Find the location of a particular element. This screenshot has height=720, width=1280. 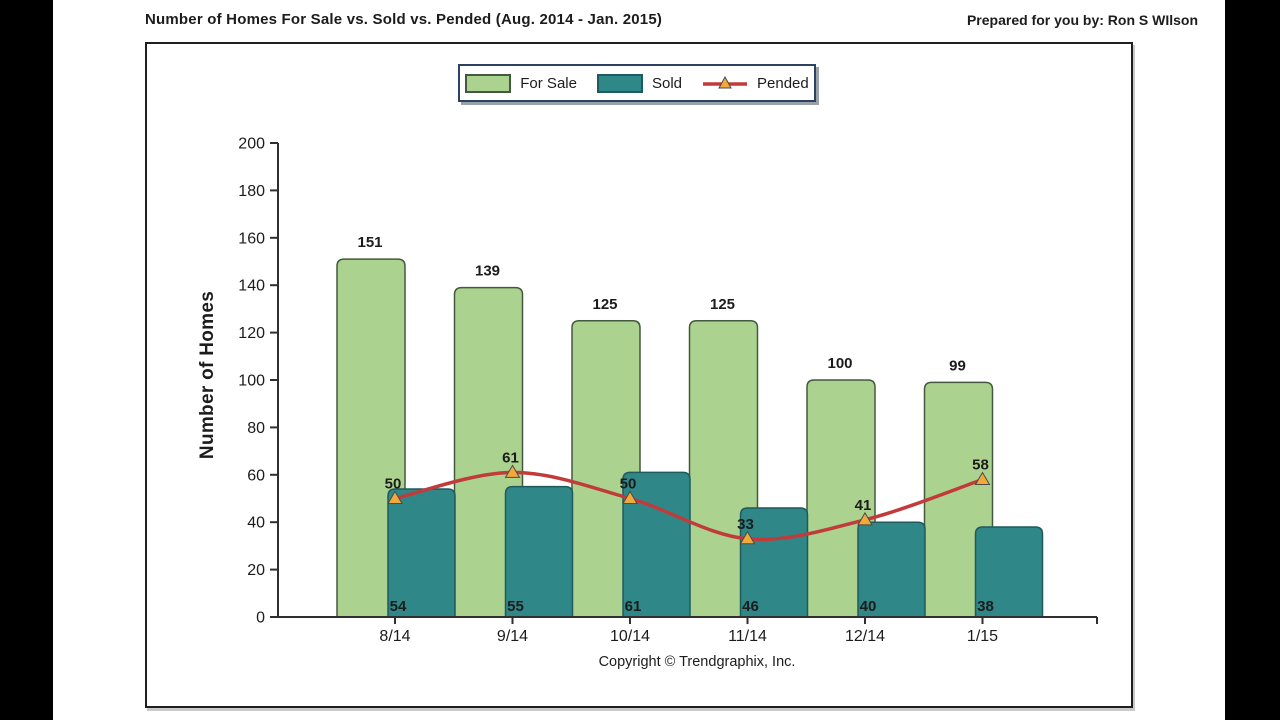

legend-label-for-sale: For Sale is located at coordinates (548, 83).